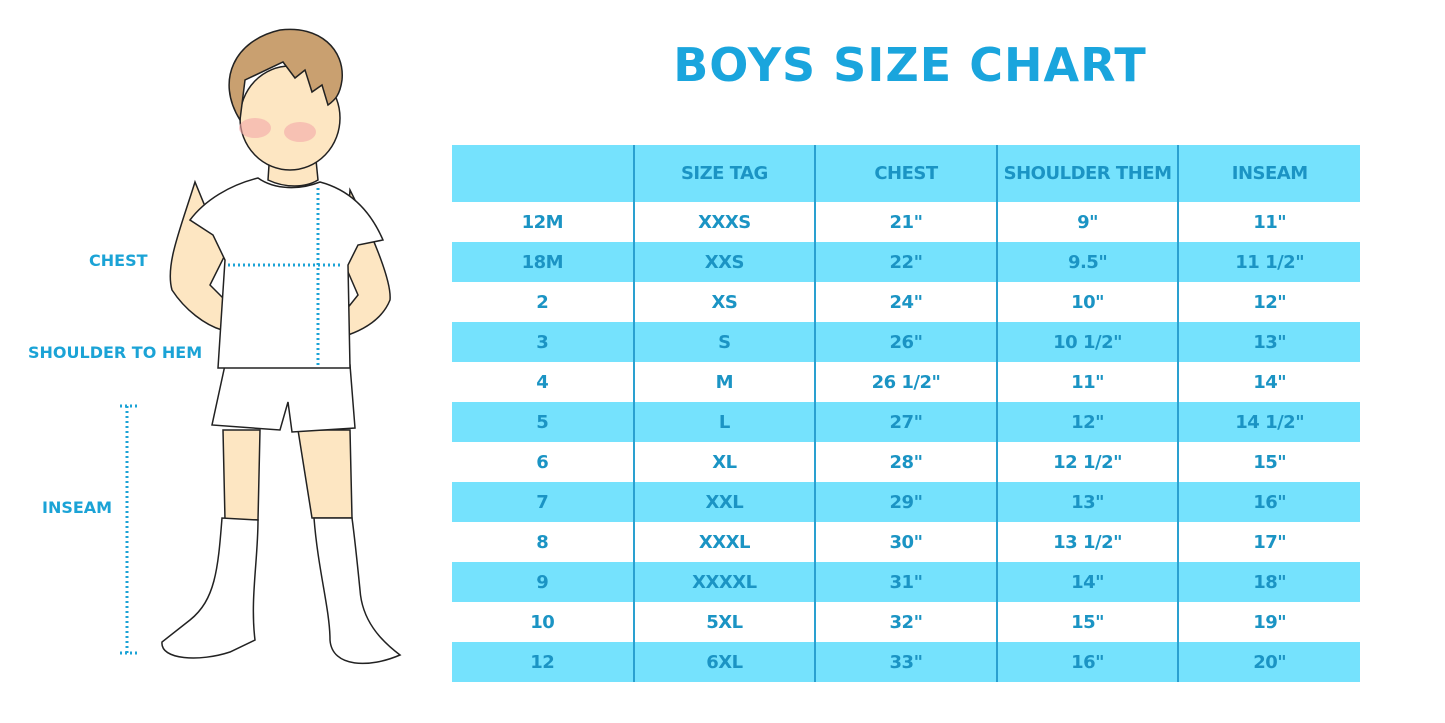 Image resolution: width=1445 pixels, height=723 pixels. I want to click on table-cell: 12 1/2", so click(1087, 462).